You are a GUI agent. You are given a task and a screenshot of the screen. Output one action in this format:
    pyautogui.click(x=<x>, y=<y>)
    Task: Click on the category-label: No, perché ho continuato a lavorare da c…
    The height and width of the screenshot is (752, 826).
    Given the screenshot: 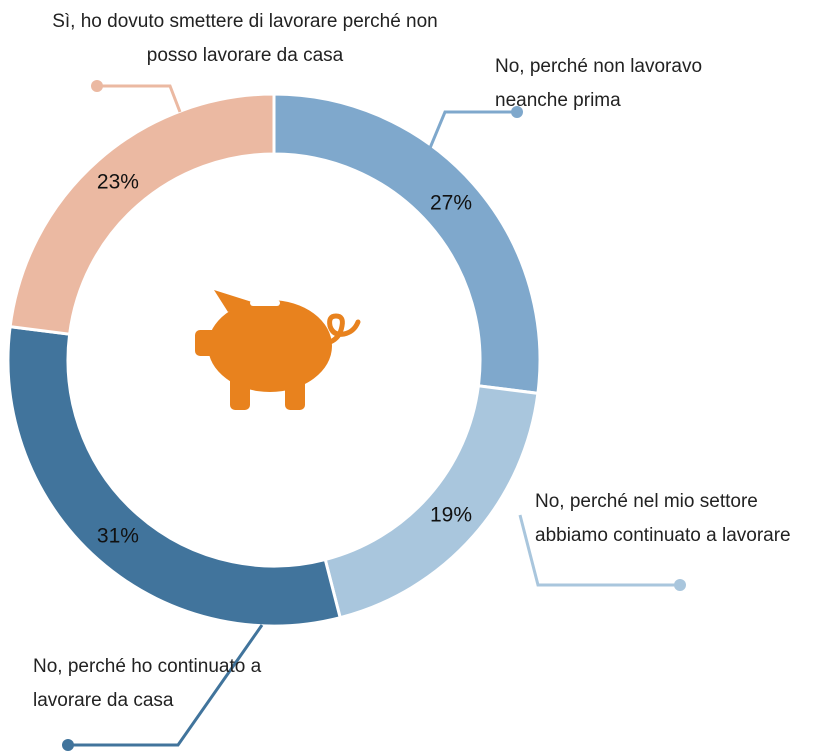 What is the action you would take?
    pyautogui.click(x=147, y=683)
    